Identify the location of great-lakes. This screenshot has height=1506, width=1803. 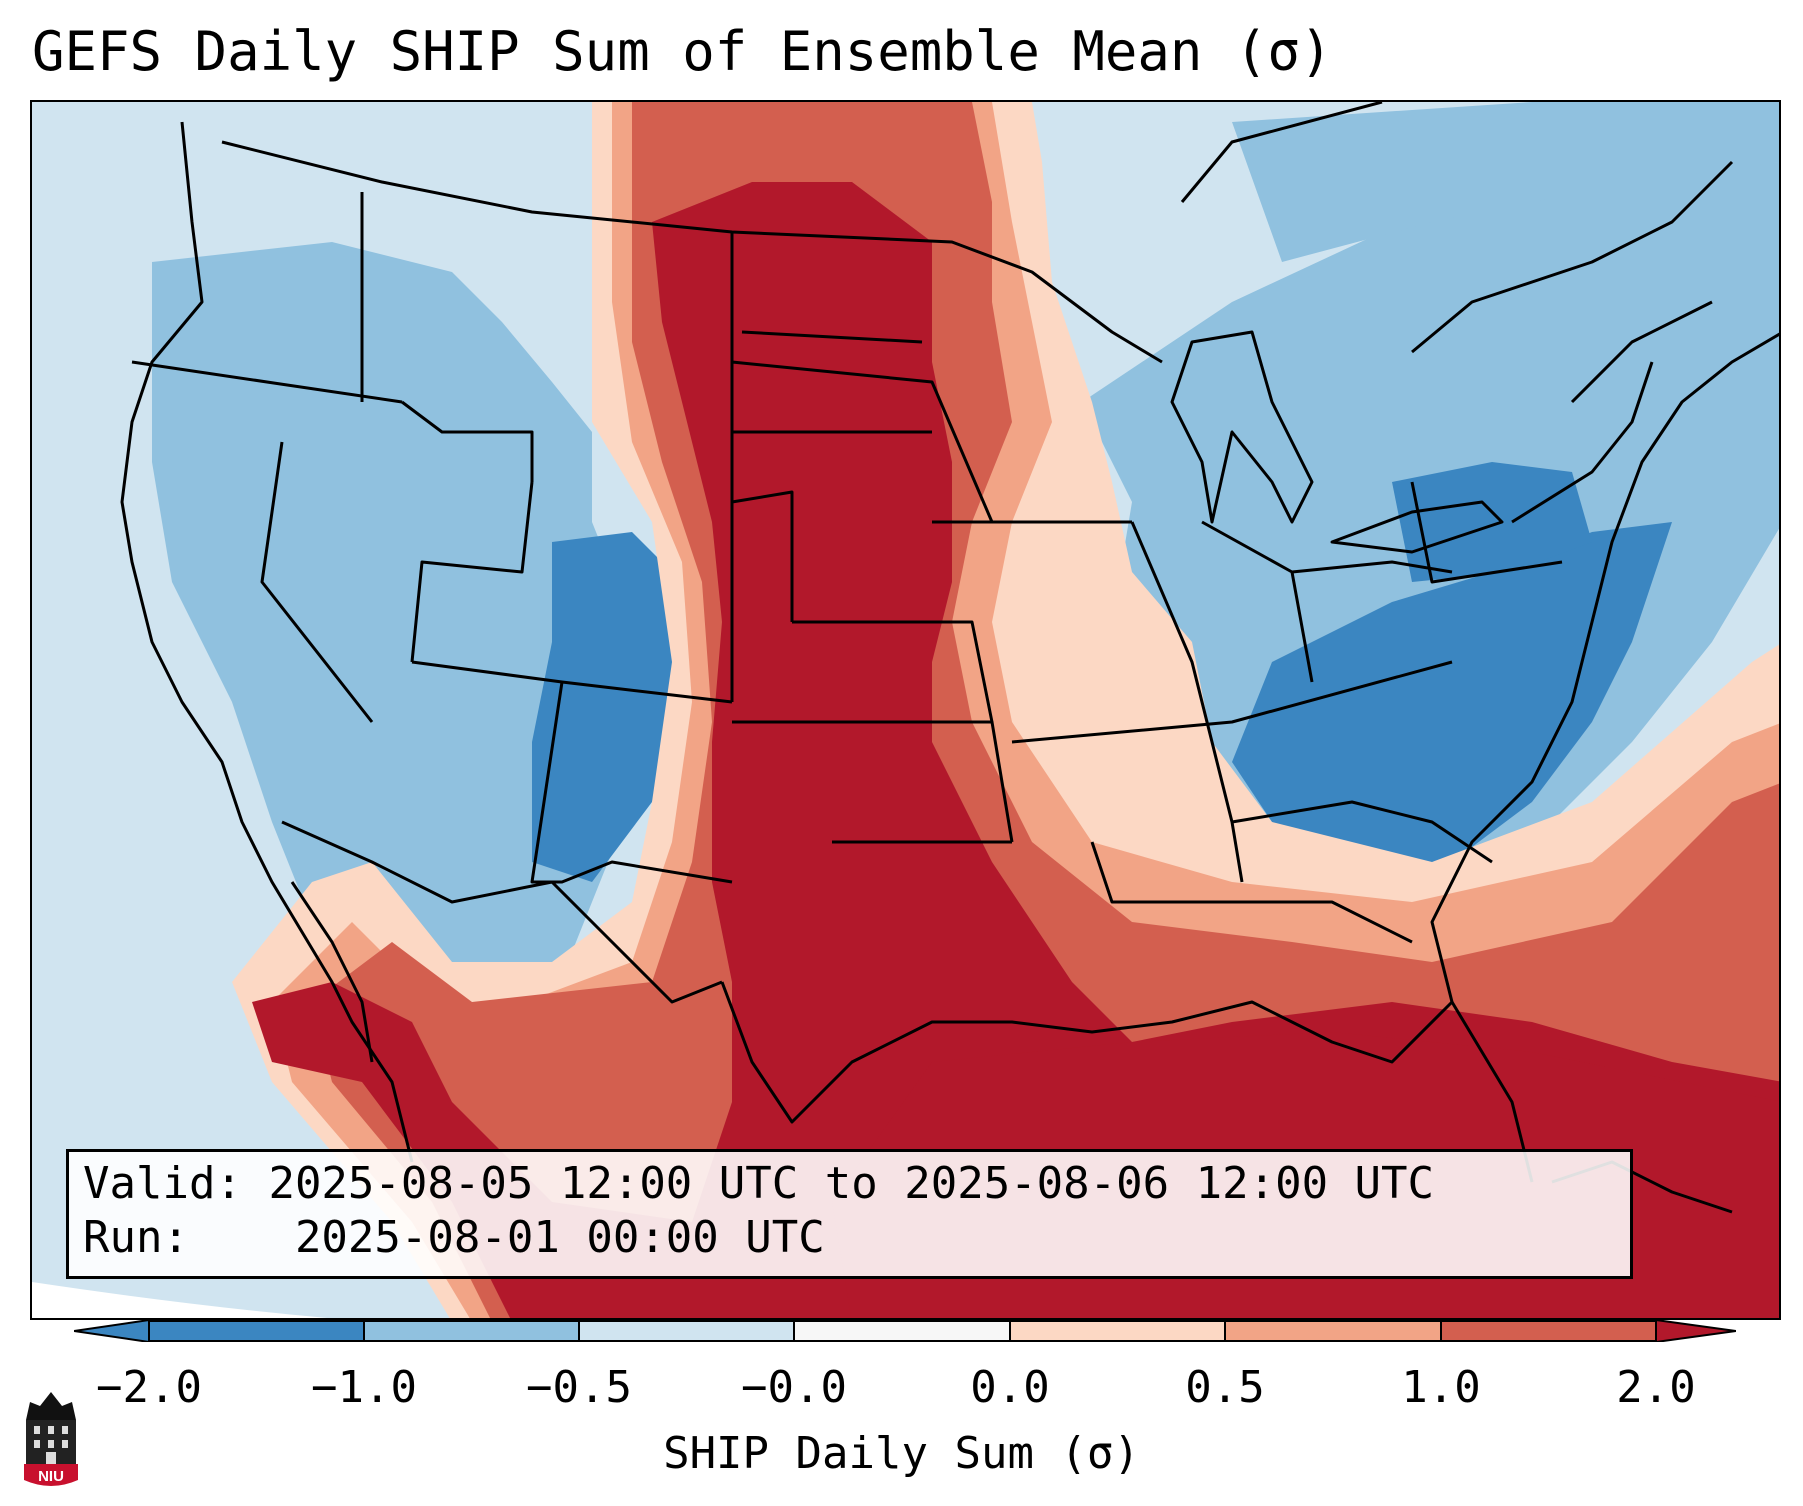
(1242, 427).